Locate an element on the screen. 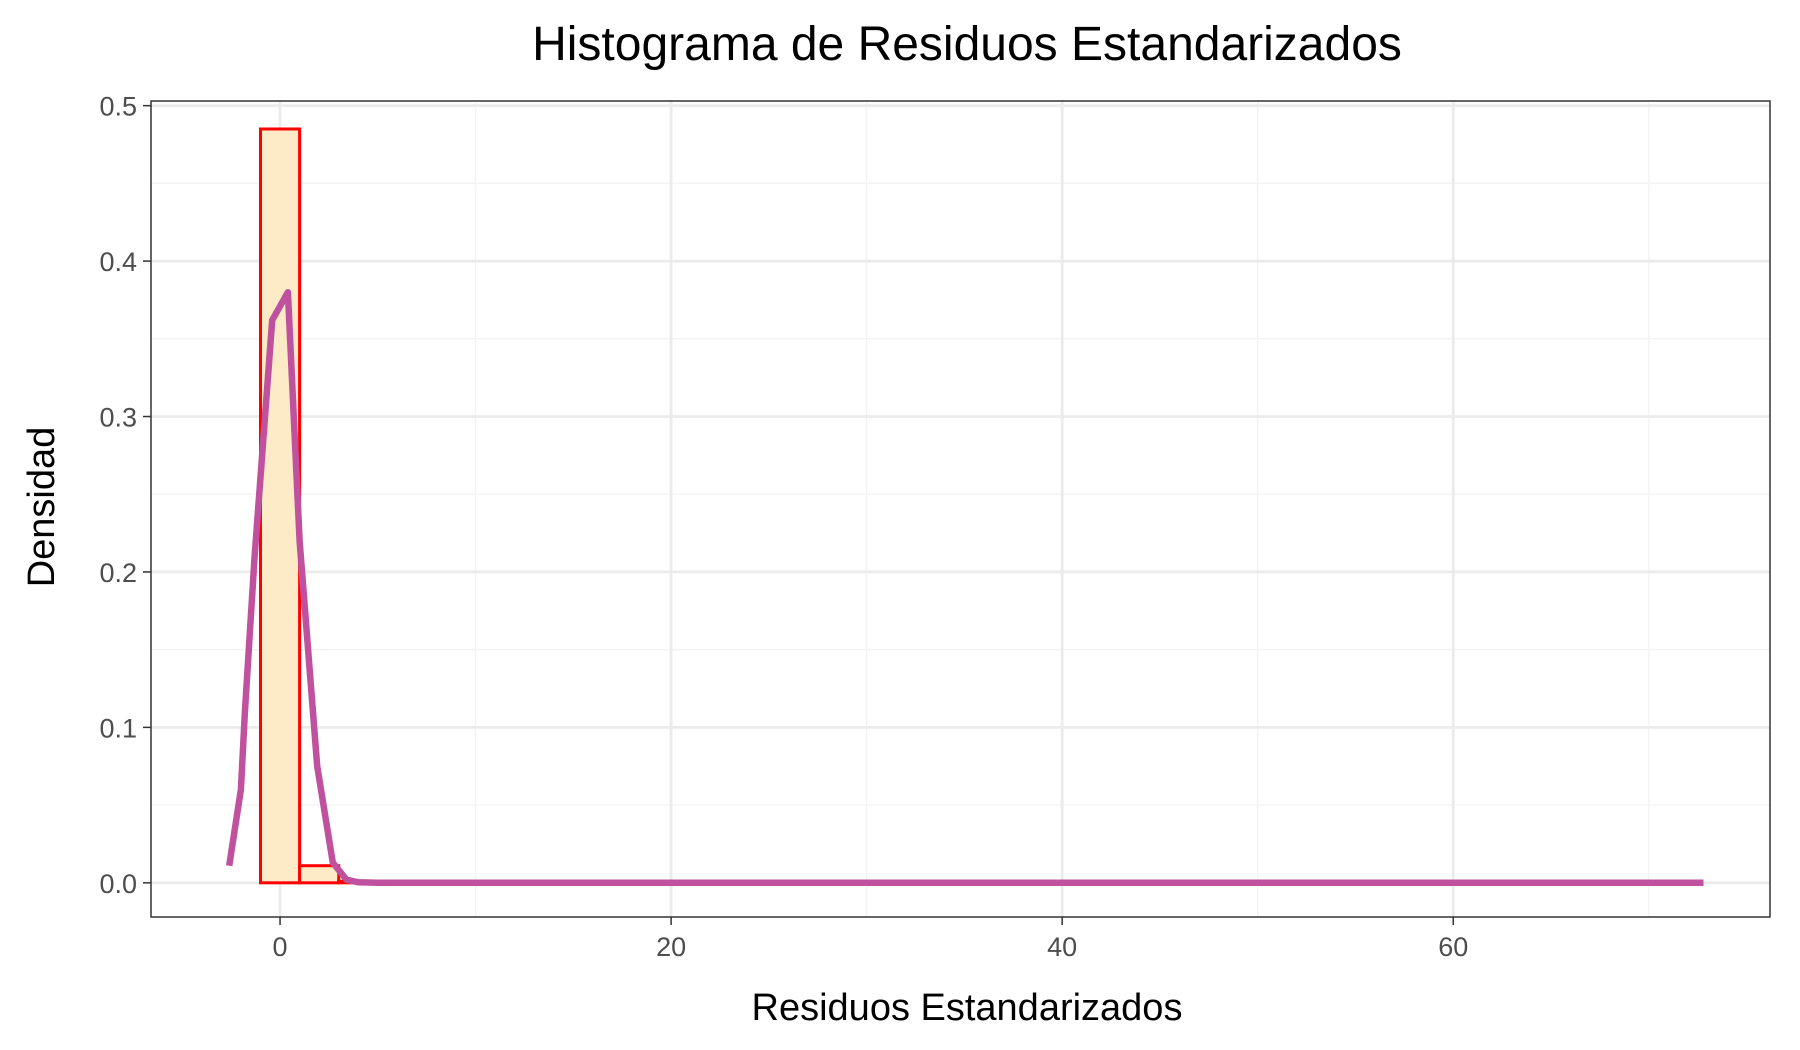 The width and height of the screenshot is (1800, 1050). y-tick-label: 0.4 is located at coordinates (118, 262).